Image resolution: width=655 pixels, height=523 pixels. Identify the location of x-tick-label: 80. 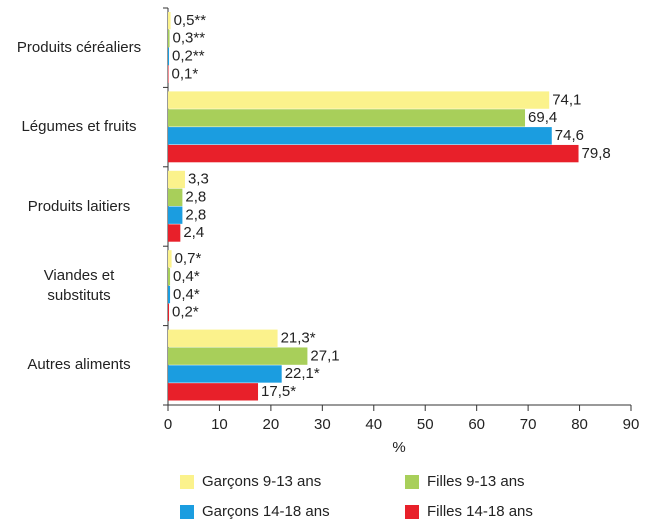
(579, 424).